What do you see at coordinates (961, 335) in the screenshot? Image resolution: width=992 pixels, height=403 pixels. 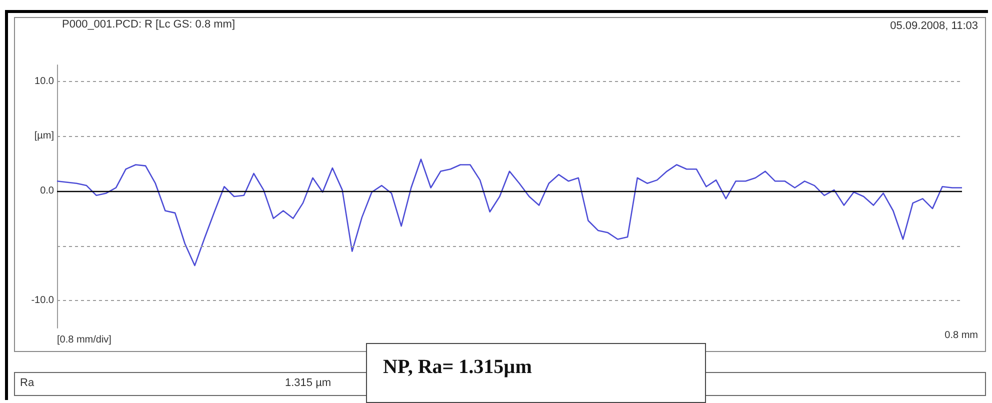 I see `text: 0.8 mm` at bounding box center [961, 335].